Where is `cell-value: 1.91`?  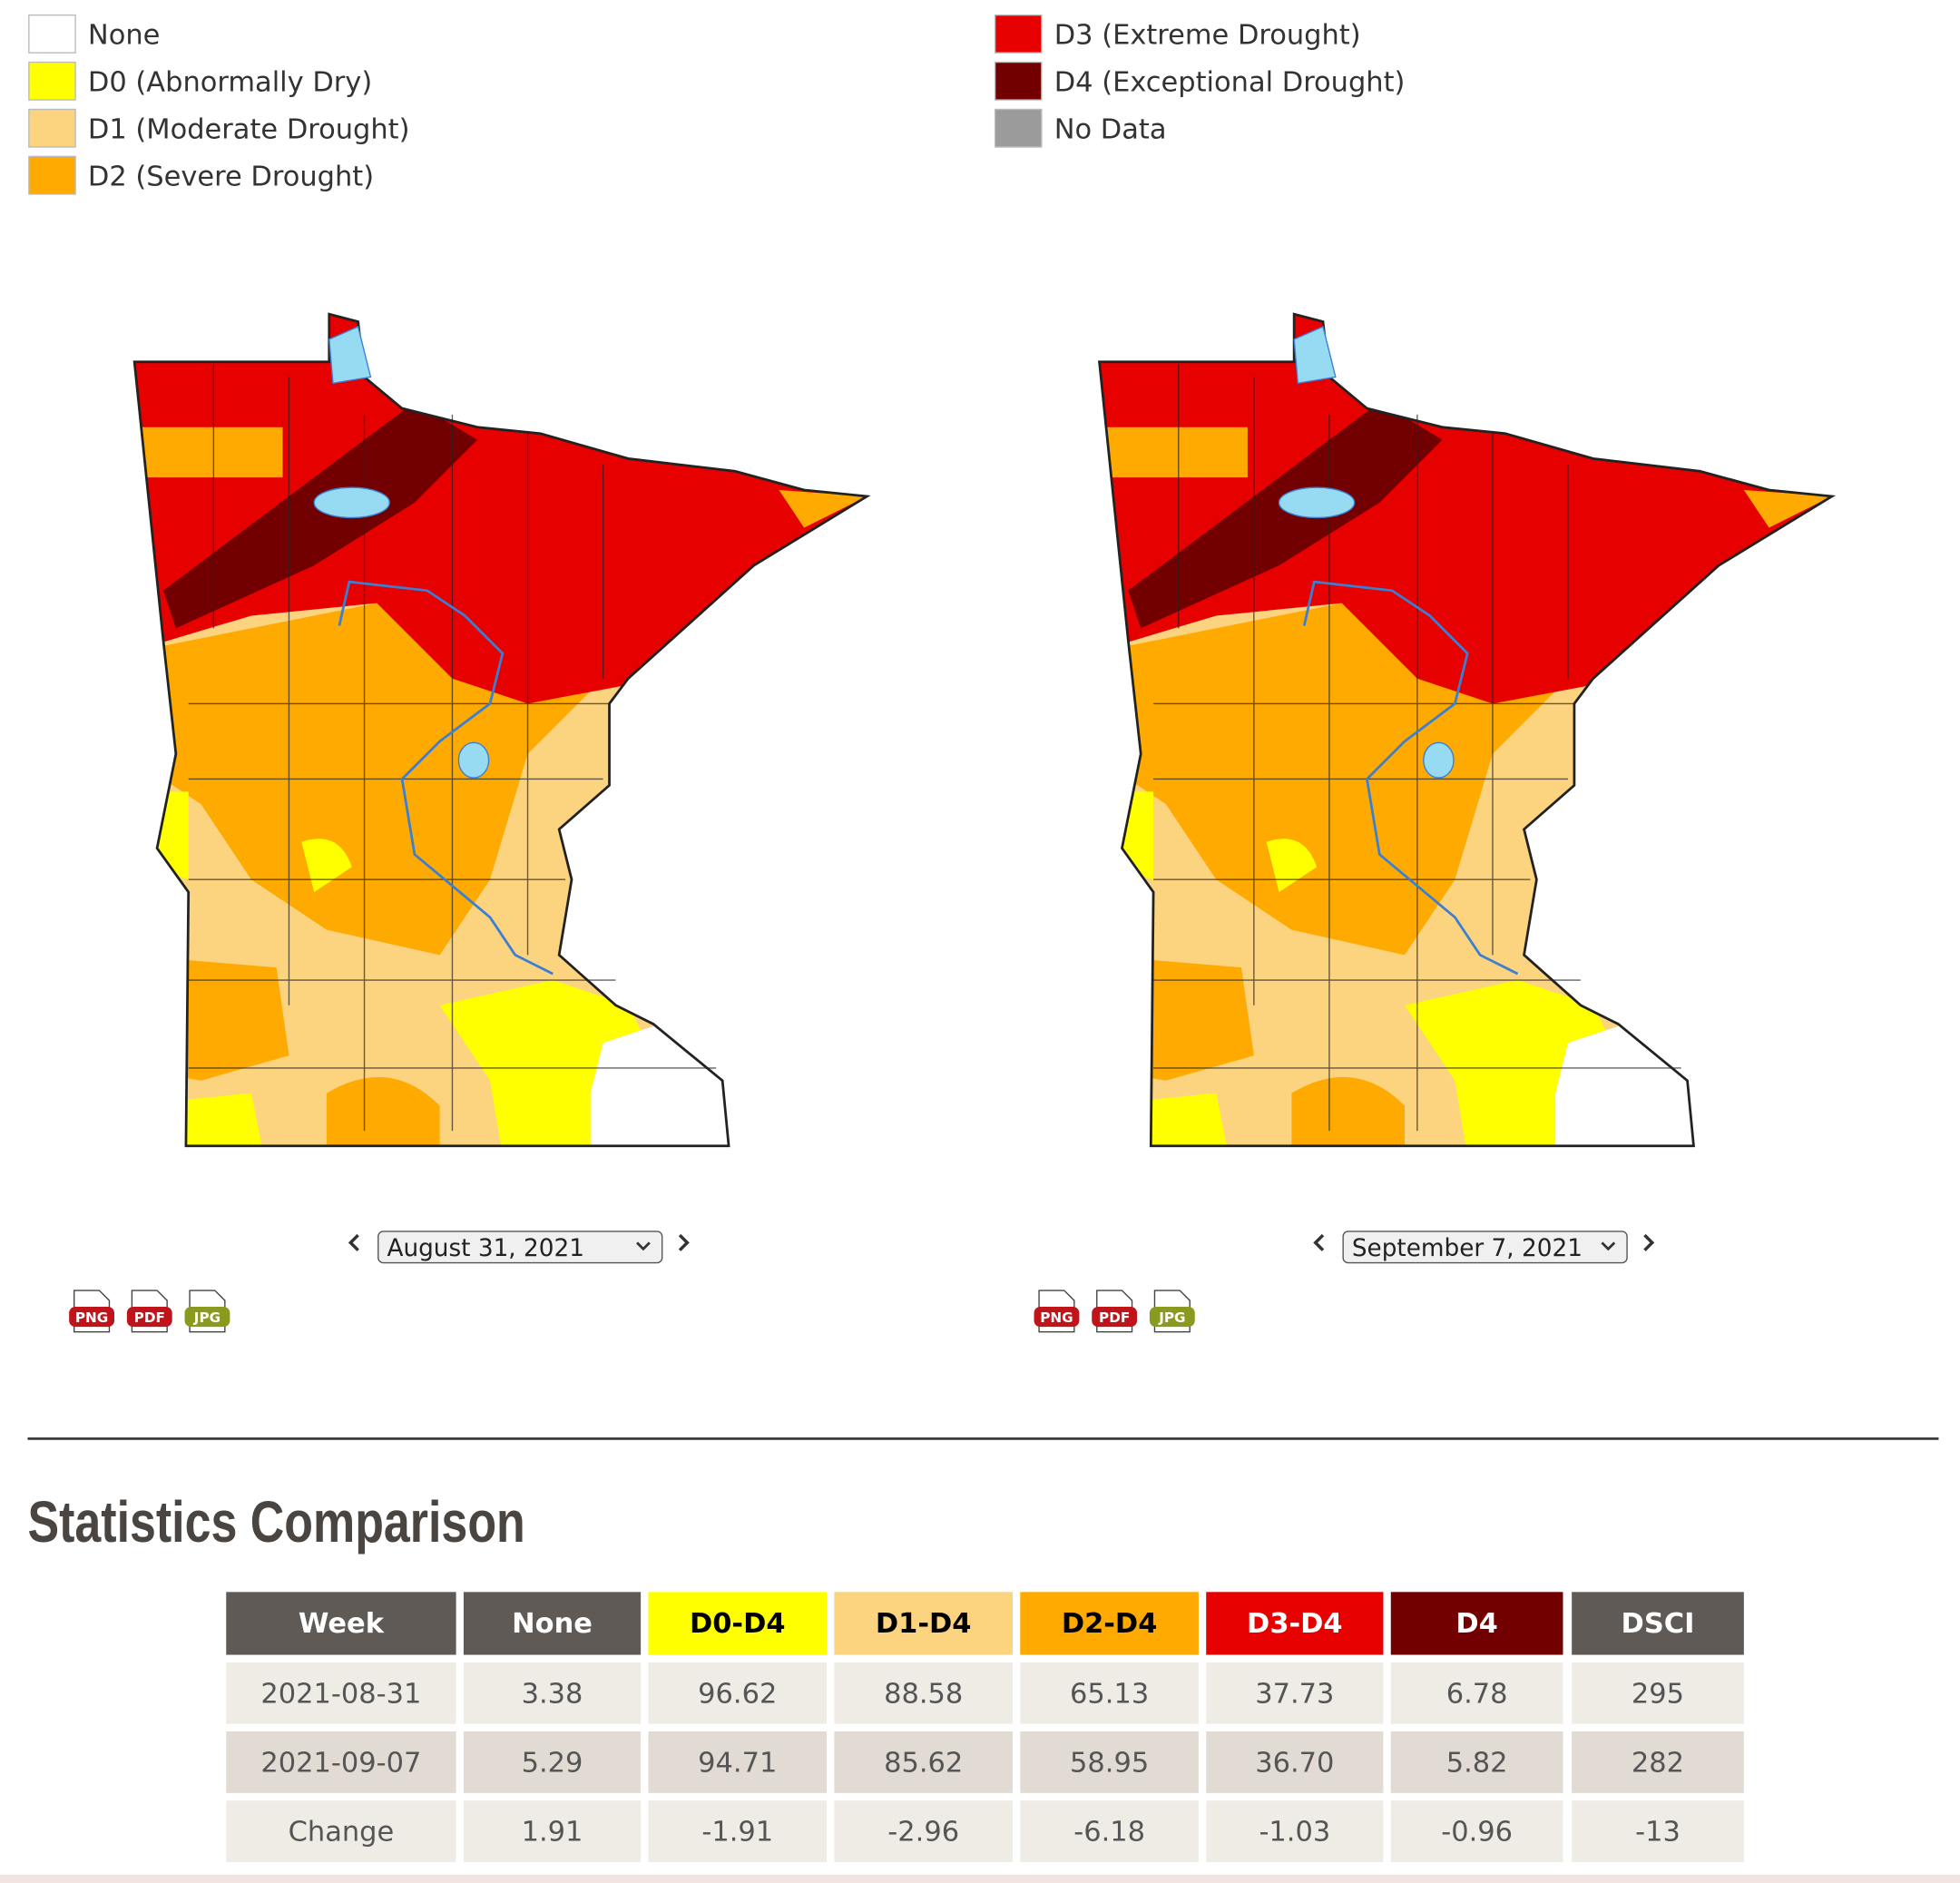
cell-value: 1.91 is located at coordinates (552, 1833).